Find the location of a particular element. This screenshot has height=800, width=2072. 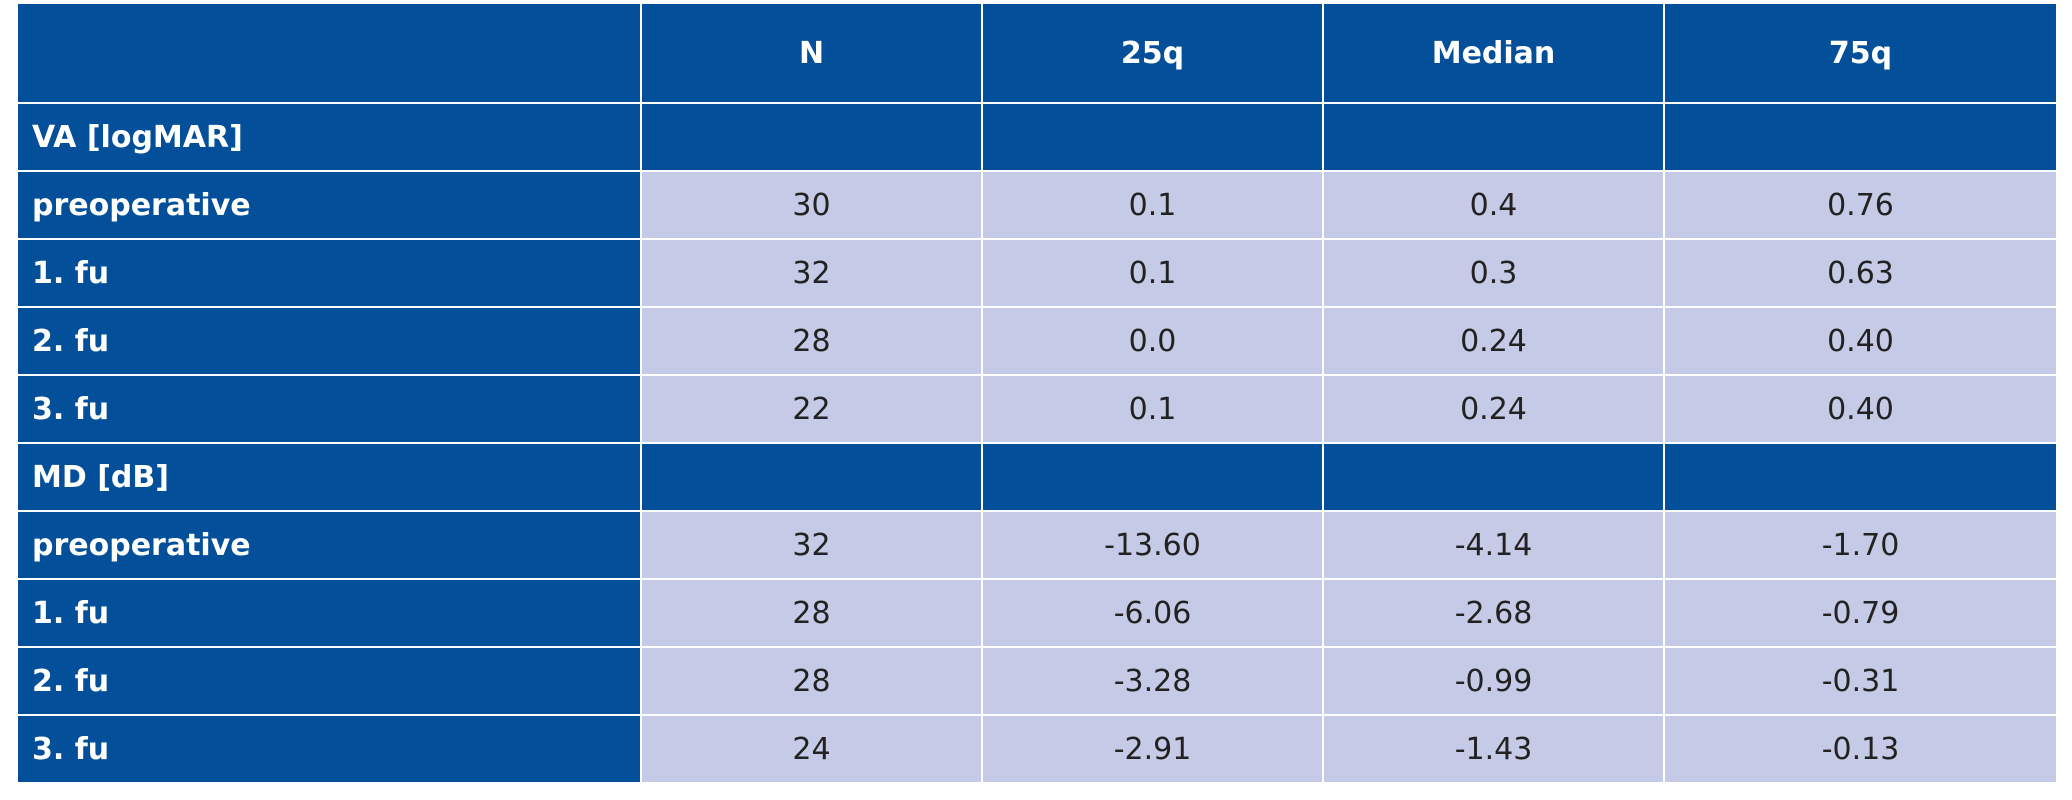

value-cell: -0.31 is located at coordinates (1860, 681).